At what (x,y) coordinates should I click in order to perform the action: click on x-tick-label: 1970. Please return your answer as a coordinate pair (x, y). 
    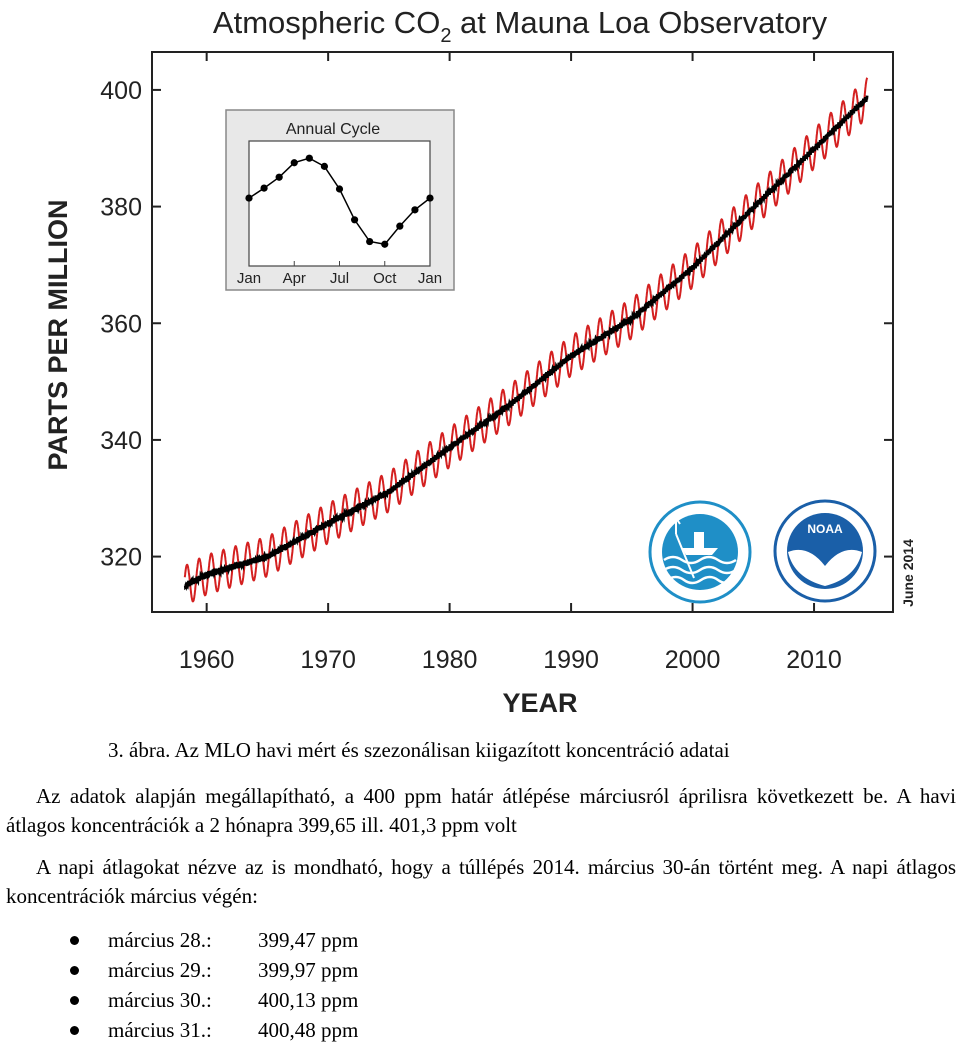
    Looking at the image, I should click on (328, 660).